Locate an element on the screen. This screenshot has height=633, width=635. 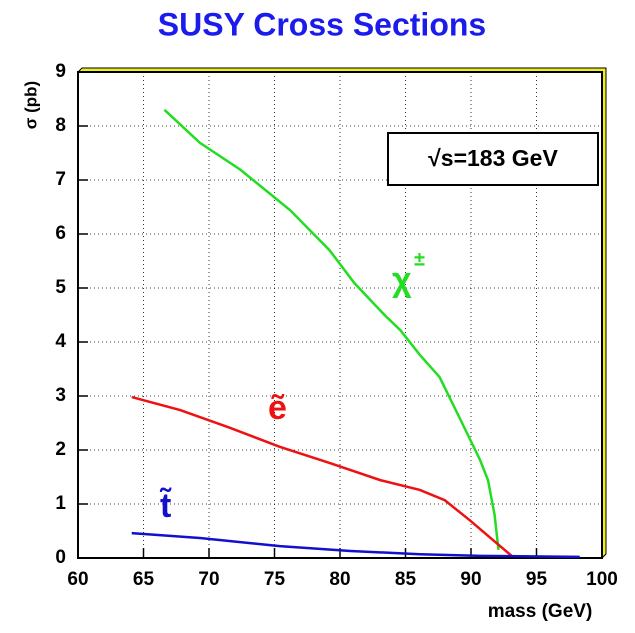
x-tick-label: 70 is located at coordinates (208, 579).